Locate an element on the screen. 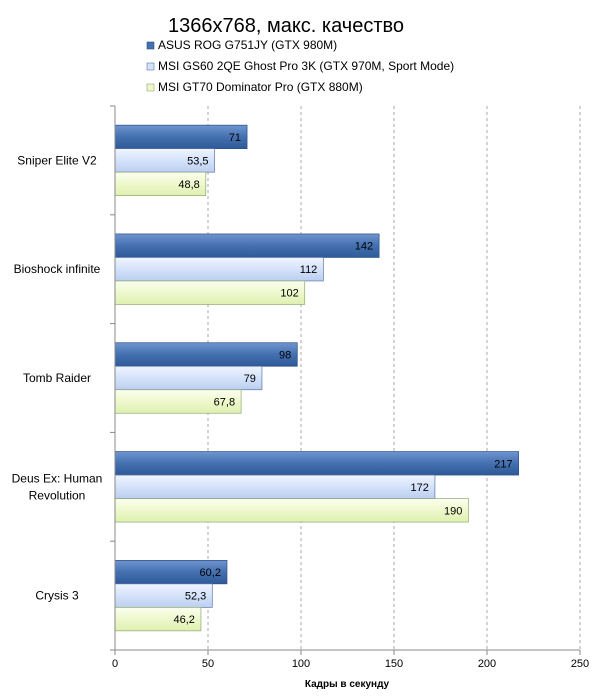  category-label: Revolution is located at coordinates (57, 495).